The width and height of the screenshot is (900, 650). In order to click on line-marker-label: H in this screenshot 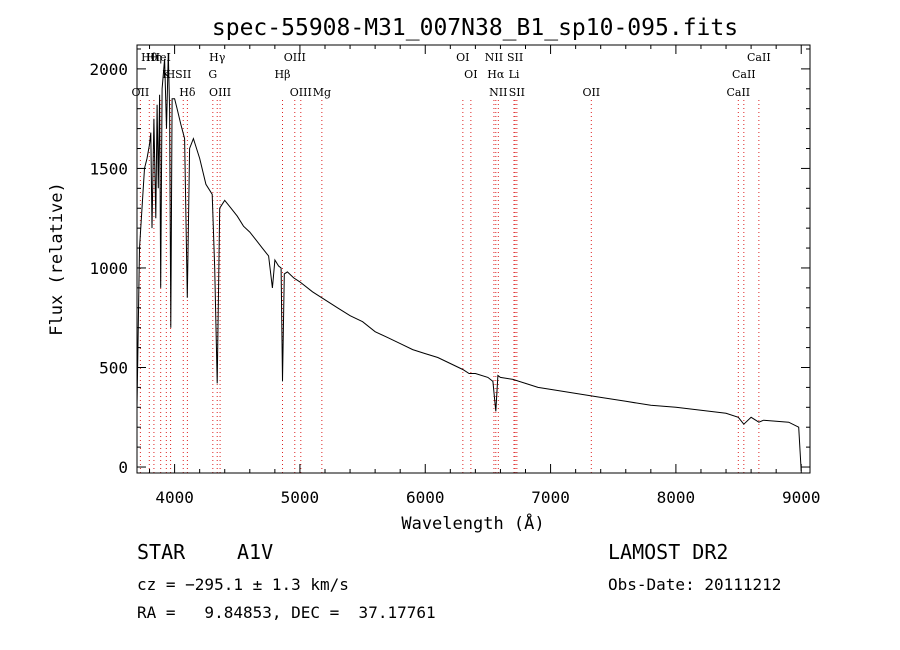, I will do `click(171, 74)`.